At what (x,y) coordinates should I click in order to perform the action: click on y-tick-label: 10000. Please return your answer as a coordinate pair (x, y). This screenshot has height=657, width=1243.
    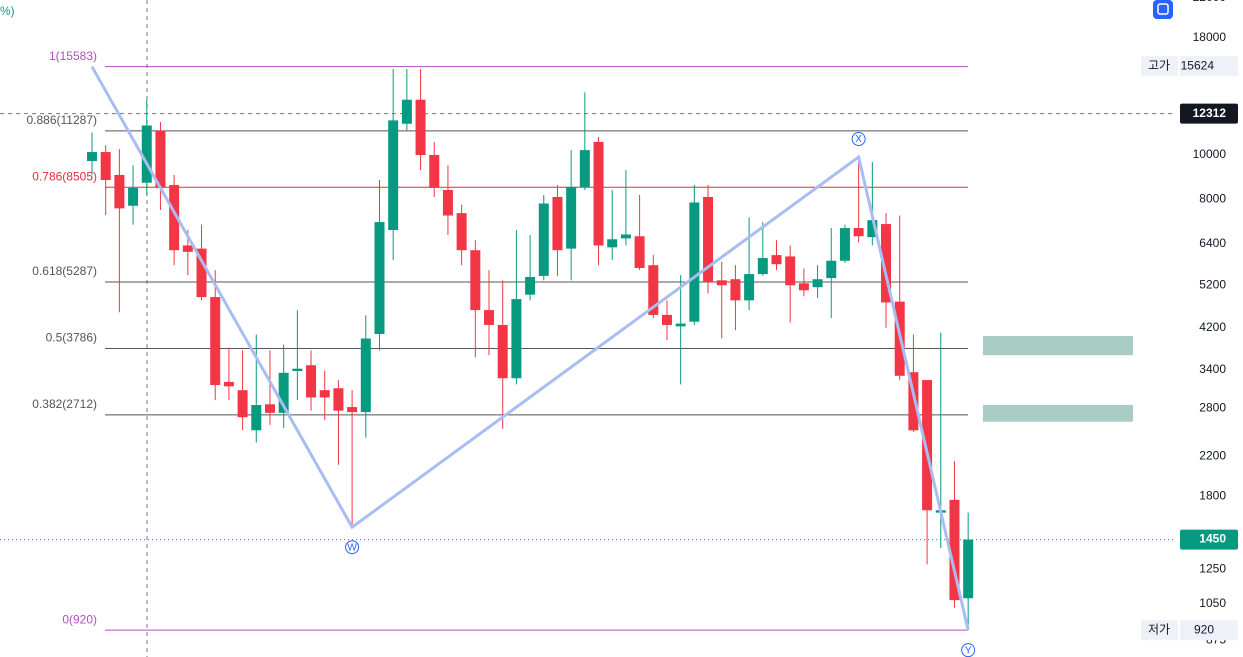
    Looking at the image, I should click on (1210, 154).